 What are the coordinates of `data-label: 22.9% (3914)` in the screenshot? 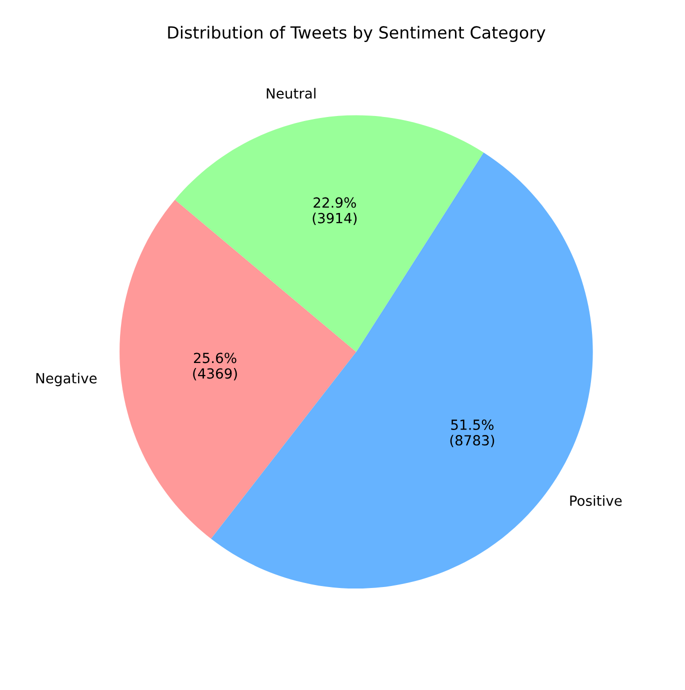 It's located at (334, 211).